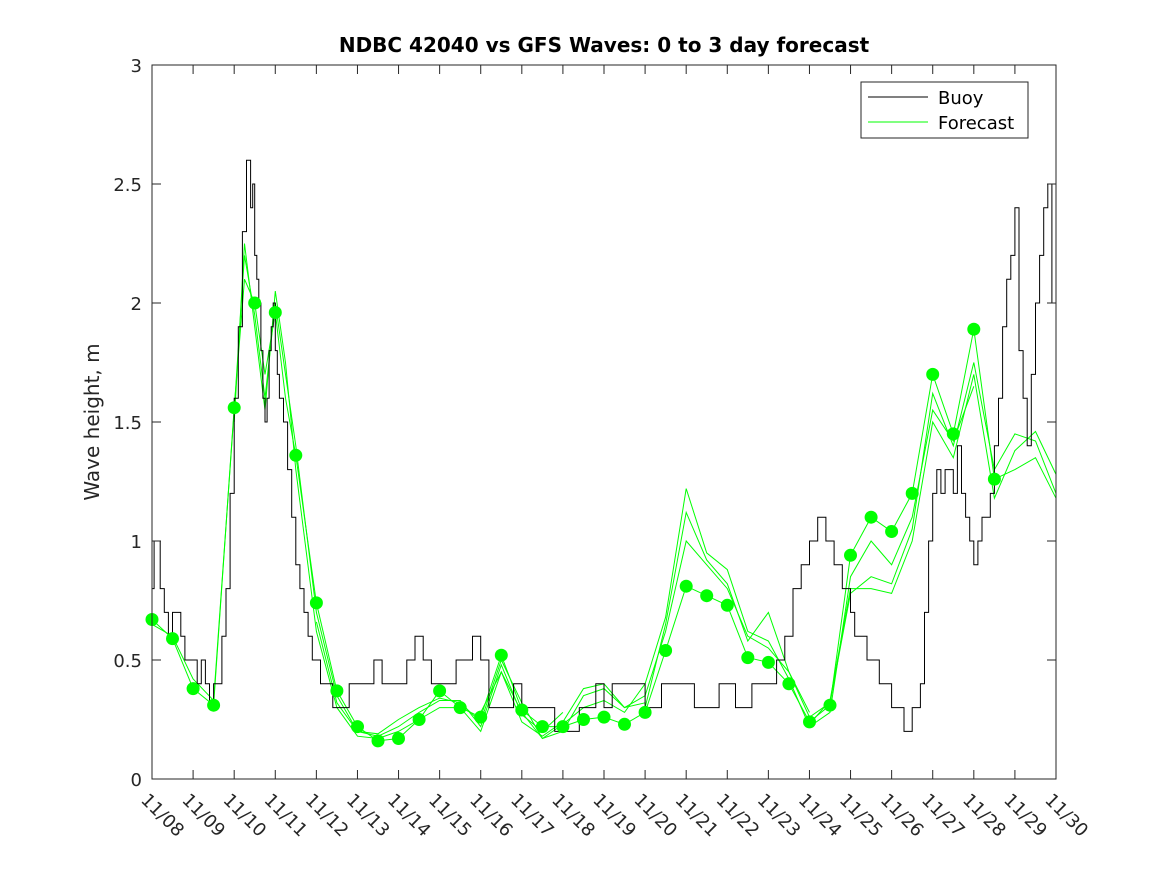 The image size is (1167, 875). Describe the element at coordinates (127, 185) in the screenshot. I see `y-tick-label: 2.5` at that location.